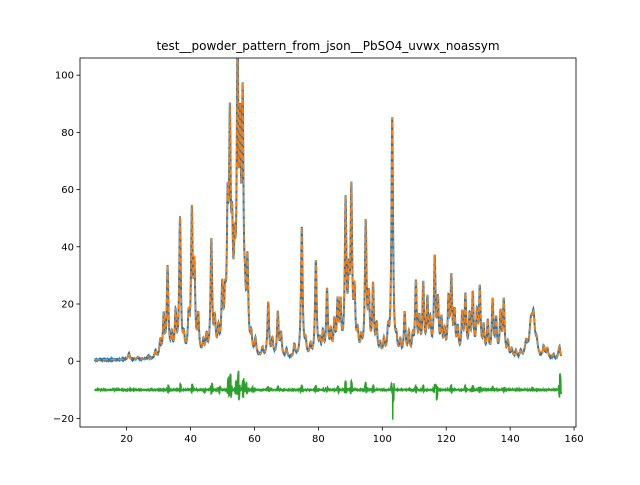 Image resolution: width=640 pixels, height=485 pixels. What do you see at coordinates (64, 76) in the screenshot?
I see `y-tick-label: 100` at bounding box center [64, 76].